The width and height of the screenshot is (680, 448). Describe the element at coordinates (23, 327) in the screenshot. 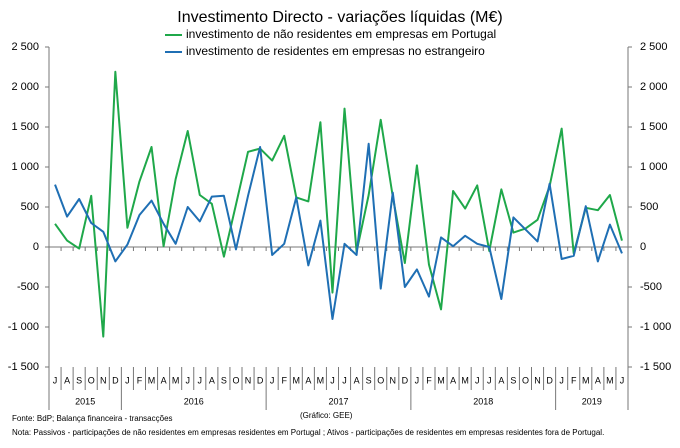

I see `y-tick-label: -1 000` at that location.